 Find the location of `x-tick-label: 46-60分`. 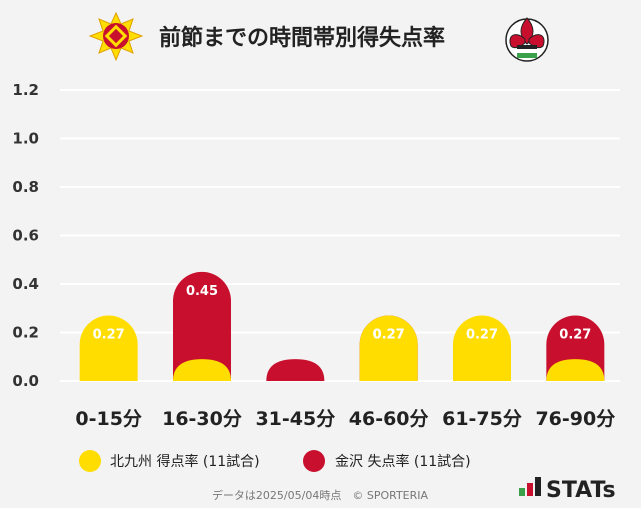

x-tick-label: 46-60分 is located at coordinates (389, 419).